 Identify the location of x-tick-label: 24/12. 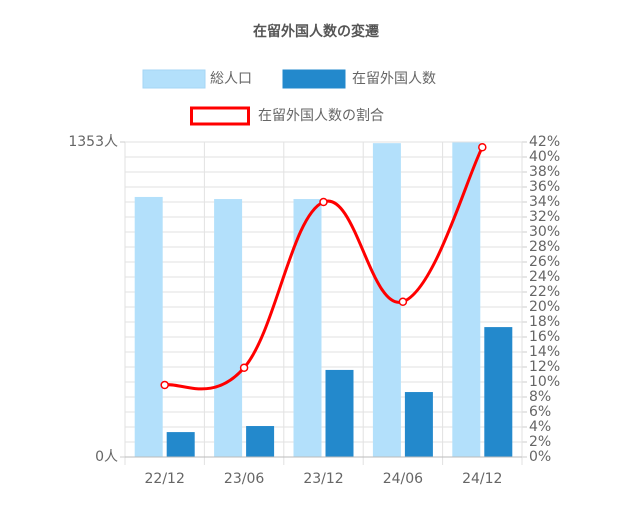
(482, 479).